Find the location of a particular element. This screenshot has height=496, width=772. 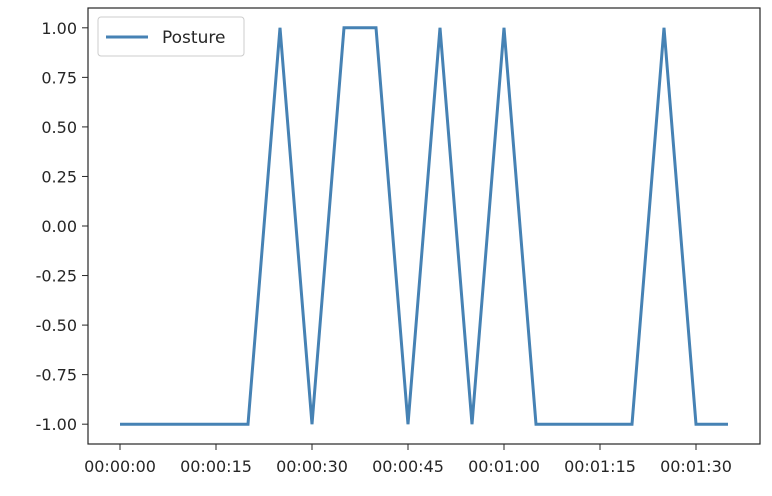

legend-box is located at coordinates (171, 36).